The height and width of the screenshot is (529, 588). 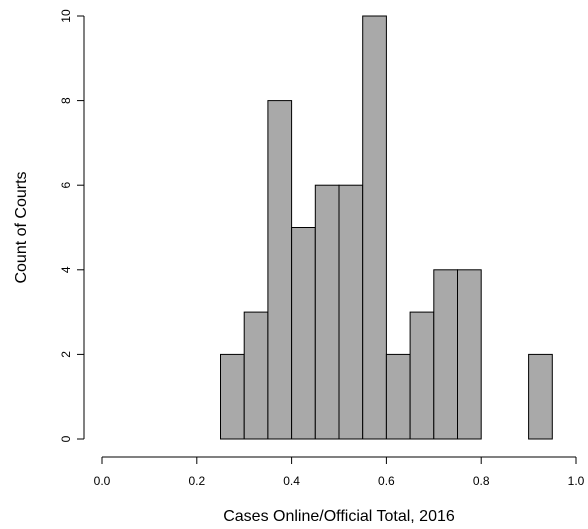 I want to click on x-tick-label-3: 0.6, so click(x=386, y=481).